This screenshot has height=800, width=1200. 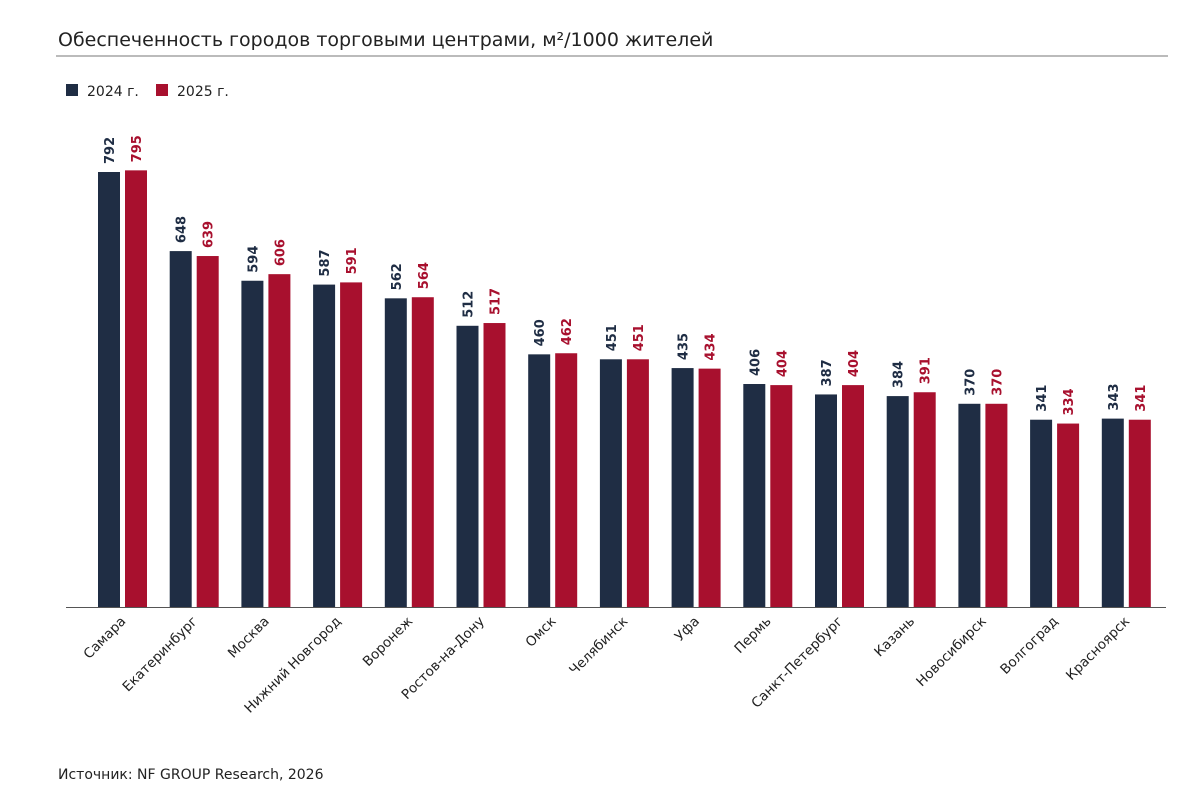 I want to click on bar-group: 435 434 Уфа, so click(x=696, y=489).